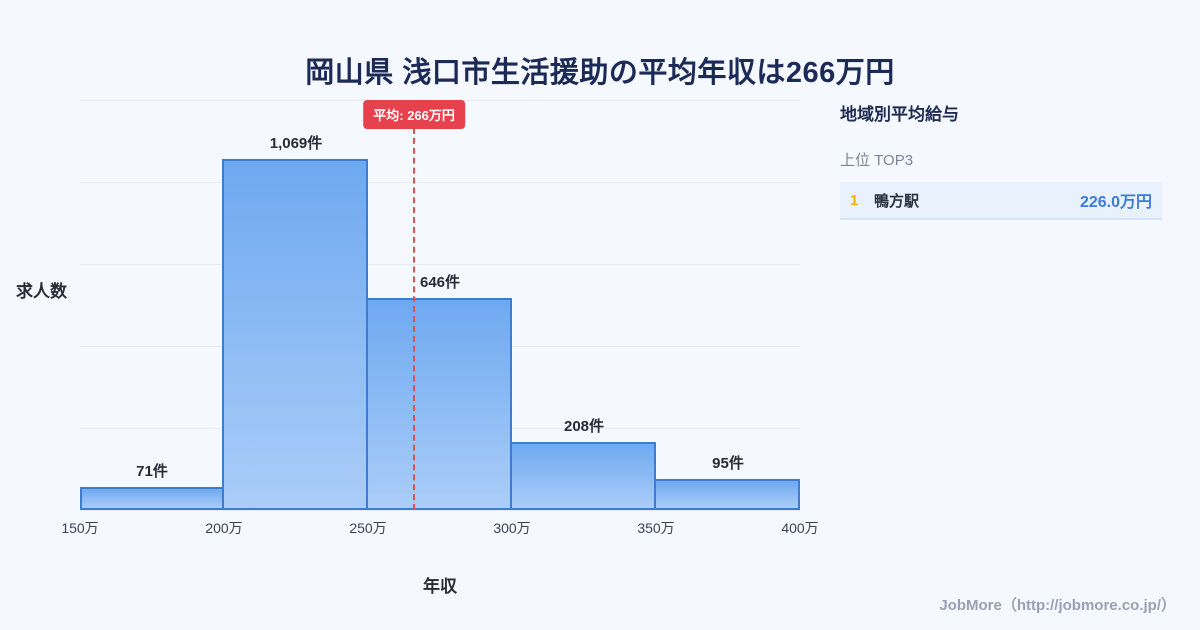 The height and width of the screenshot is (630, 1200). I want to click on bar-value-label: 1,069件, so click(296, 144).